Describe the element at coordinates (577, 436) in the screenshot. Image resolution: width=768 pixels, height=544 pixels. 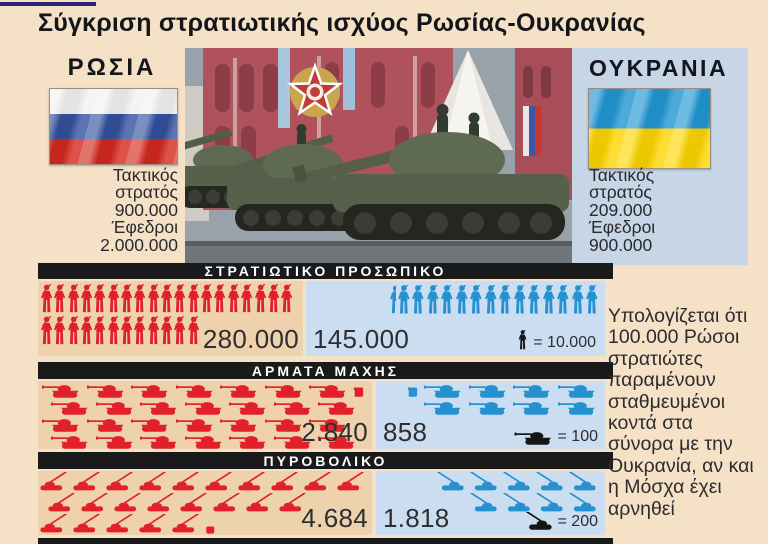
I see `tanks-legend-text: = 100` at that location.